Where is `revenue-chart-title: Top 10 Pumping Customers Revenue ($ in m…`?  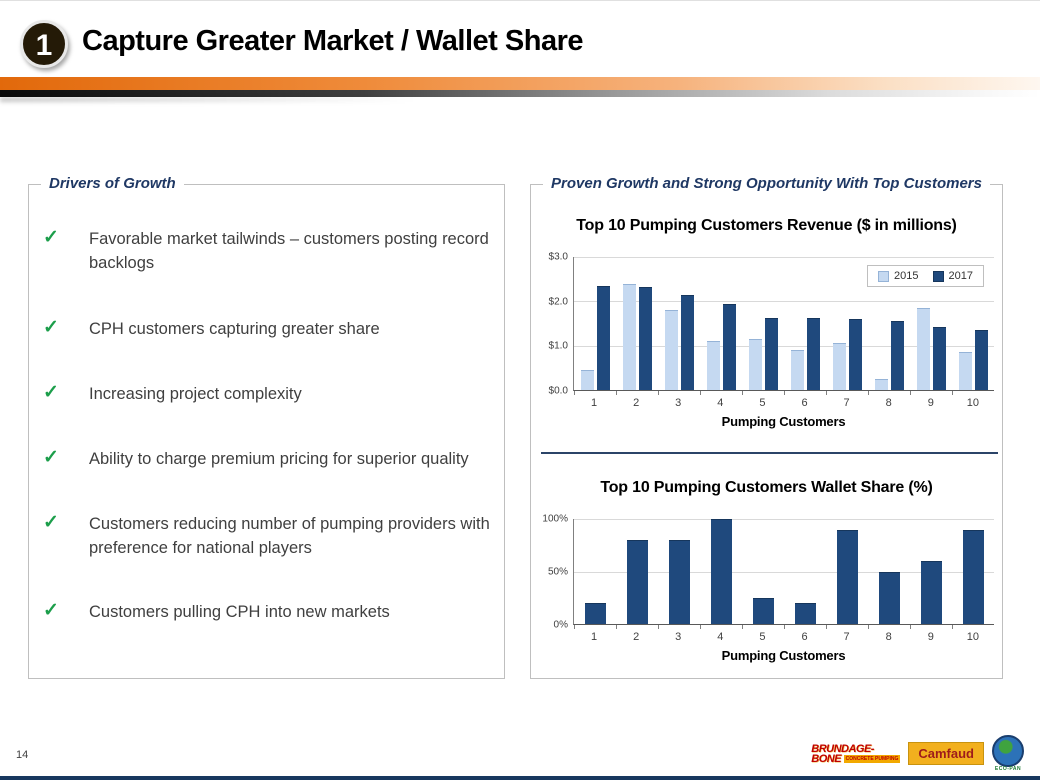 revenue-chart-title: Top 10 Pumping Customers Revenue ($ in m… is located at coordinates (766, 225).